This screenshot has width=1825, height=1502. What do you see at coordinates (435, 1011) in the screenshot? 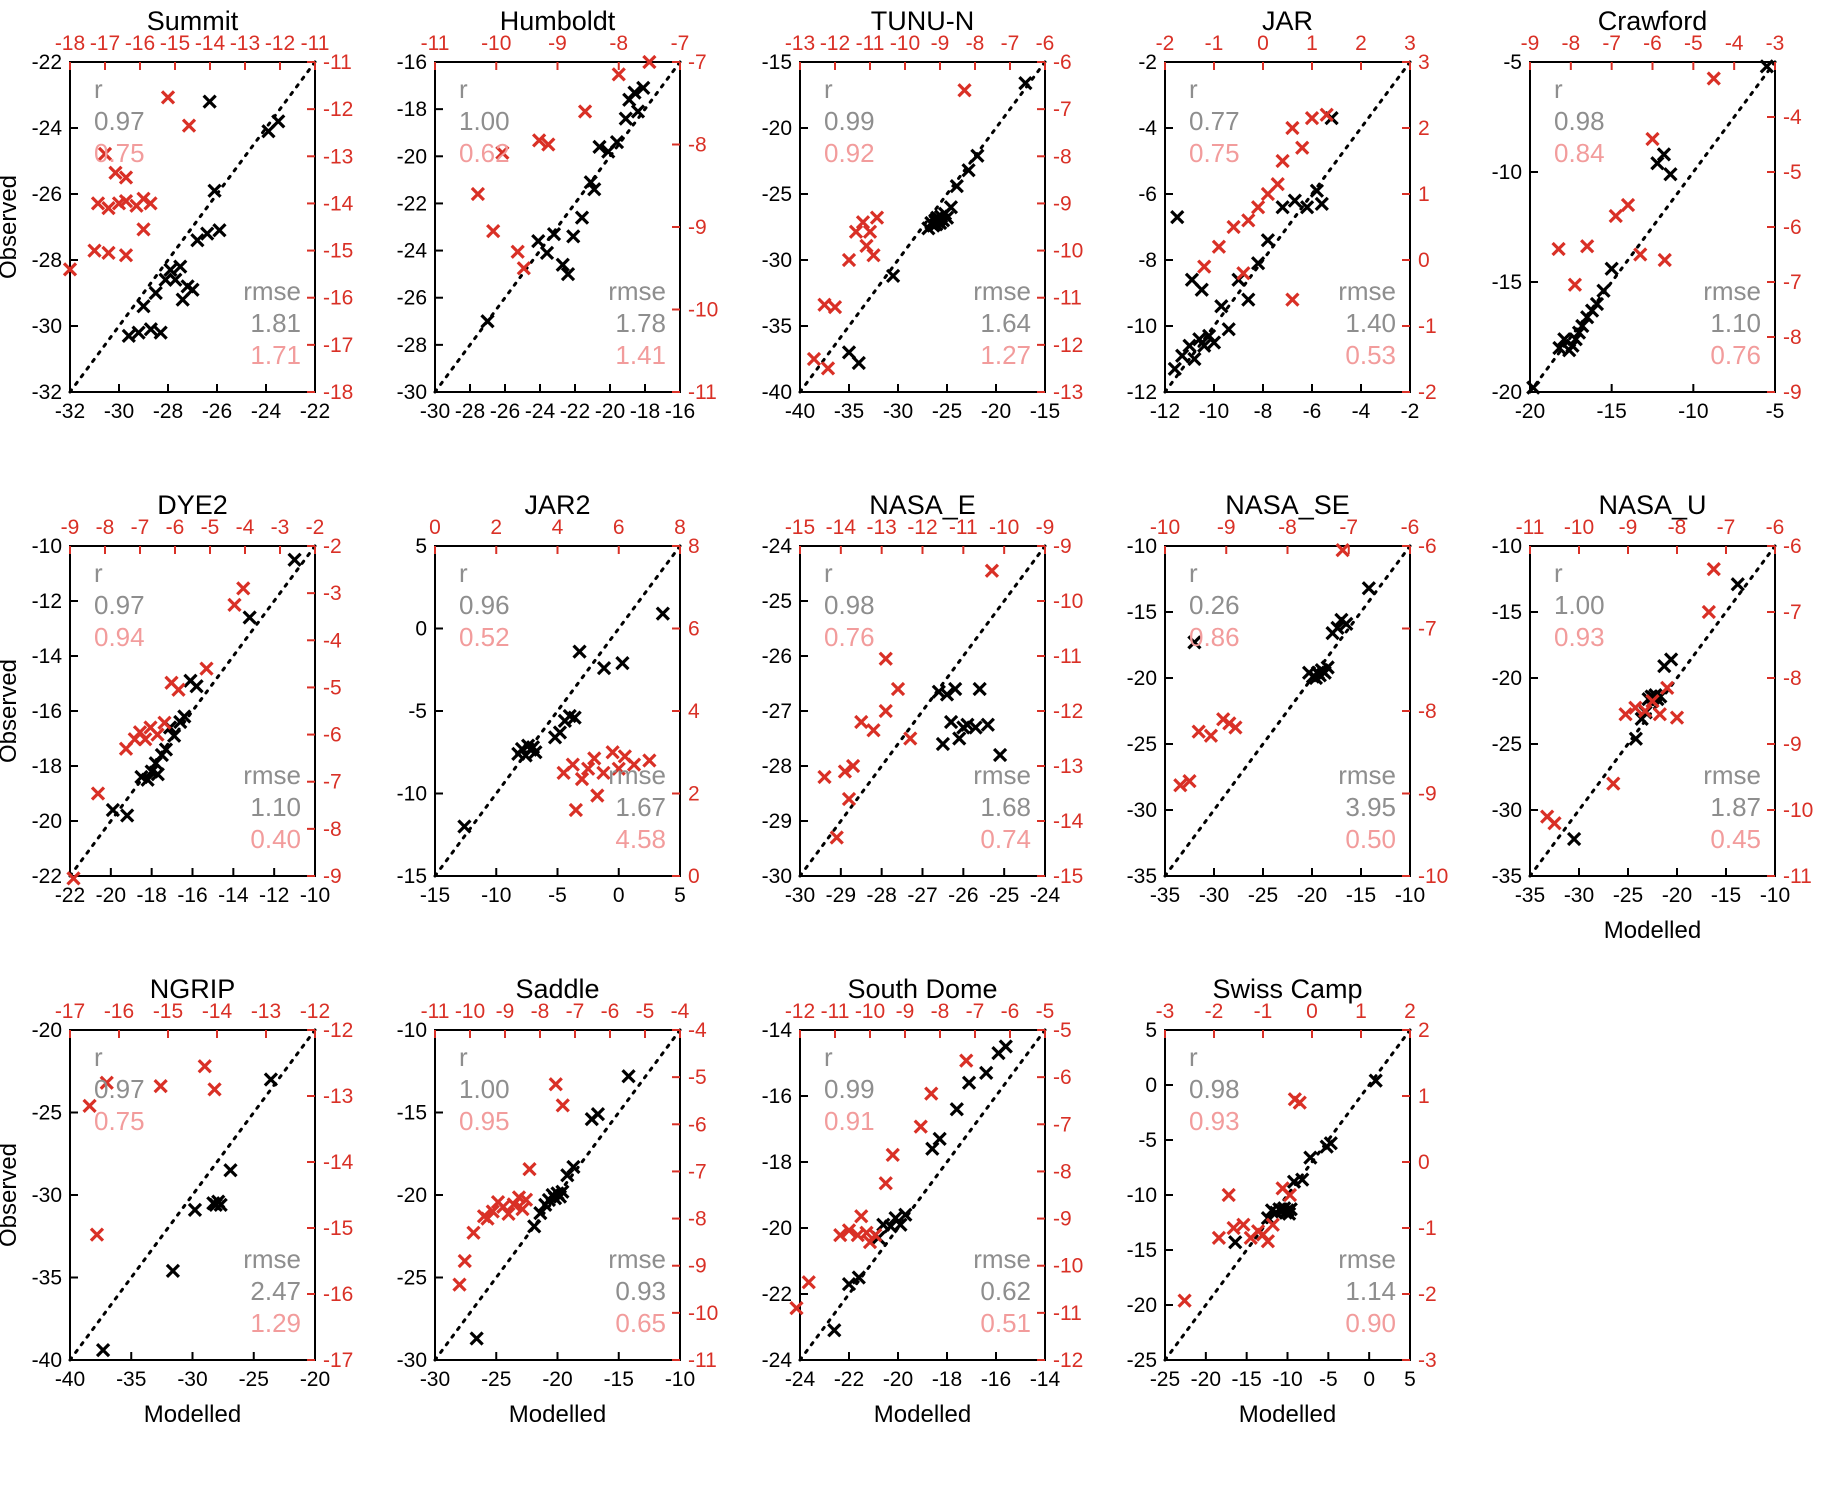
I see `x-tick-label-red: -11` at bounding box center [435, 1011].